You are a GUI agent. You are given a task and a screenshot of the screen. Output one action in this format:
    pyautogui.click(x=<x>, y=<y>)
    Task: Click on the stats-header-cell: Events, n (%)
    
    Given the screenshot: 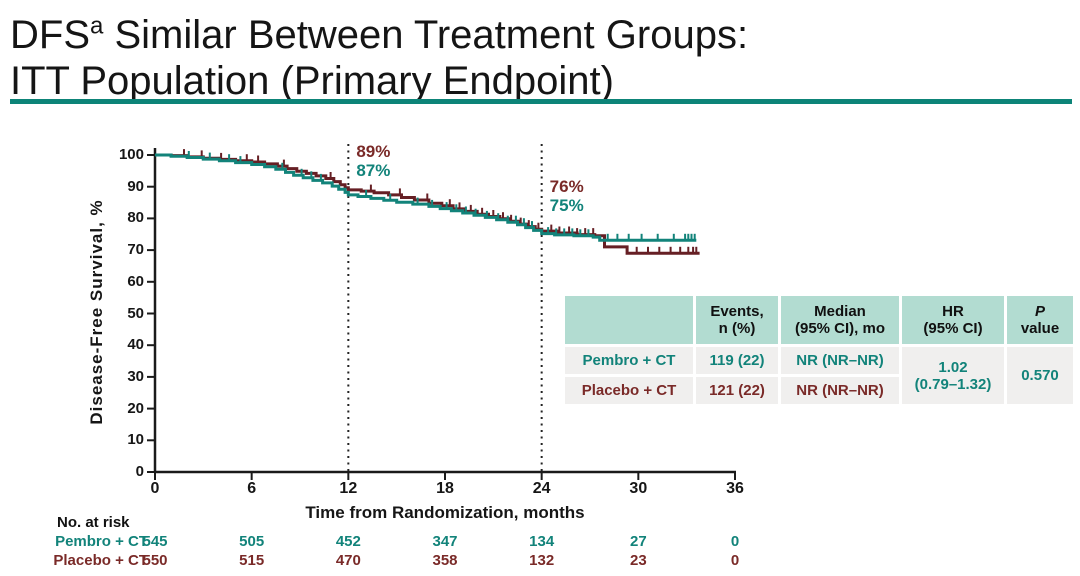 What is the action you would take?
    pyautogui.click(x=737, y=320)
    